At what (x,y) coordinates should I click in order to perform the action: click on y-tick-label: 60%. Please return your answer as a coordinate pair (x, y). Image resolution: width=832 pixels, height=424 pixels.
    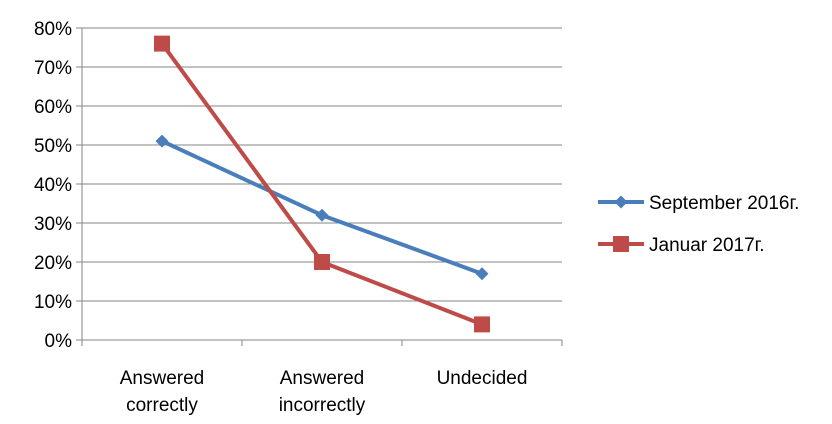
    Looking at the image, I should click on (53, 107).